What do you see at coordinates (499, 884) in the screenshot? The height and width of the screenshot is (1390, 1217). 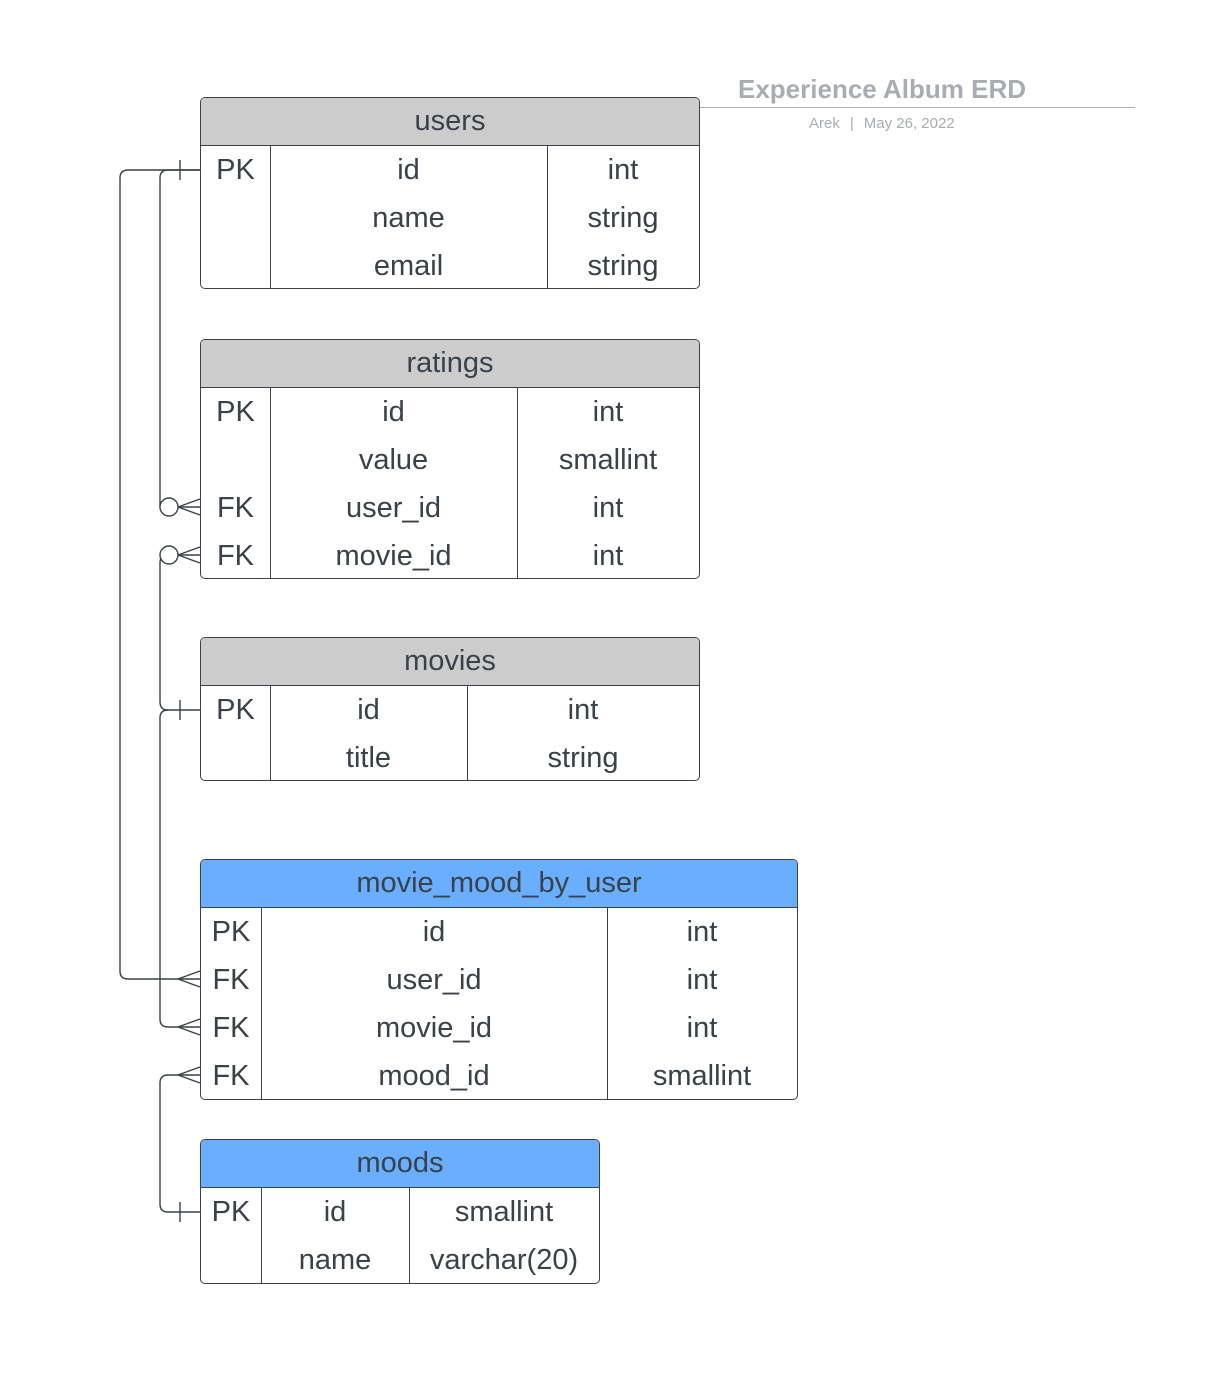 I see `table-header: movie_mood_by_user` at bounding box center [499, 884].